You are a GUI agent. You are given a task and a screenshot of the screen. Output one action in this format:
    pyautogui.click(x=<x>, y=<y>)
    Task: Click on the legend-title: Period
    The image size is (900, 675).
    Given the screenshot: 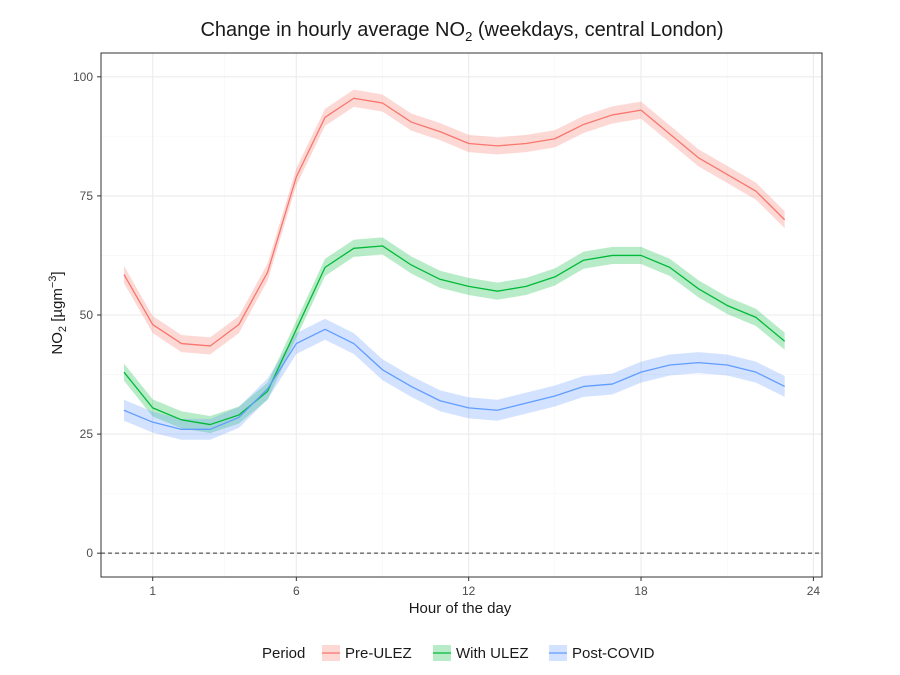 What is the action you would take?
    pyautogui.click(x=283, y=653)
    